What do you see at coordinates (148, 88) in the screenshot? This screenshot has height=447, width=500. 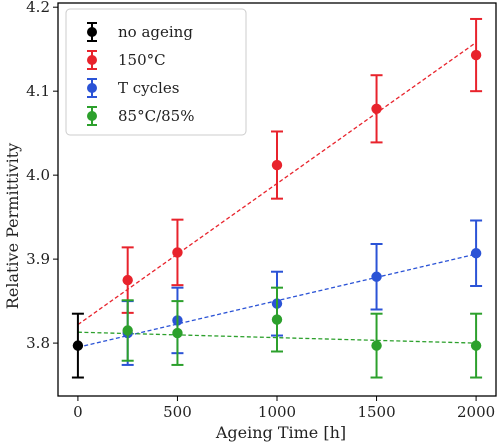 I see `legend-label: T cycles` at bounding box center [148, 88].